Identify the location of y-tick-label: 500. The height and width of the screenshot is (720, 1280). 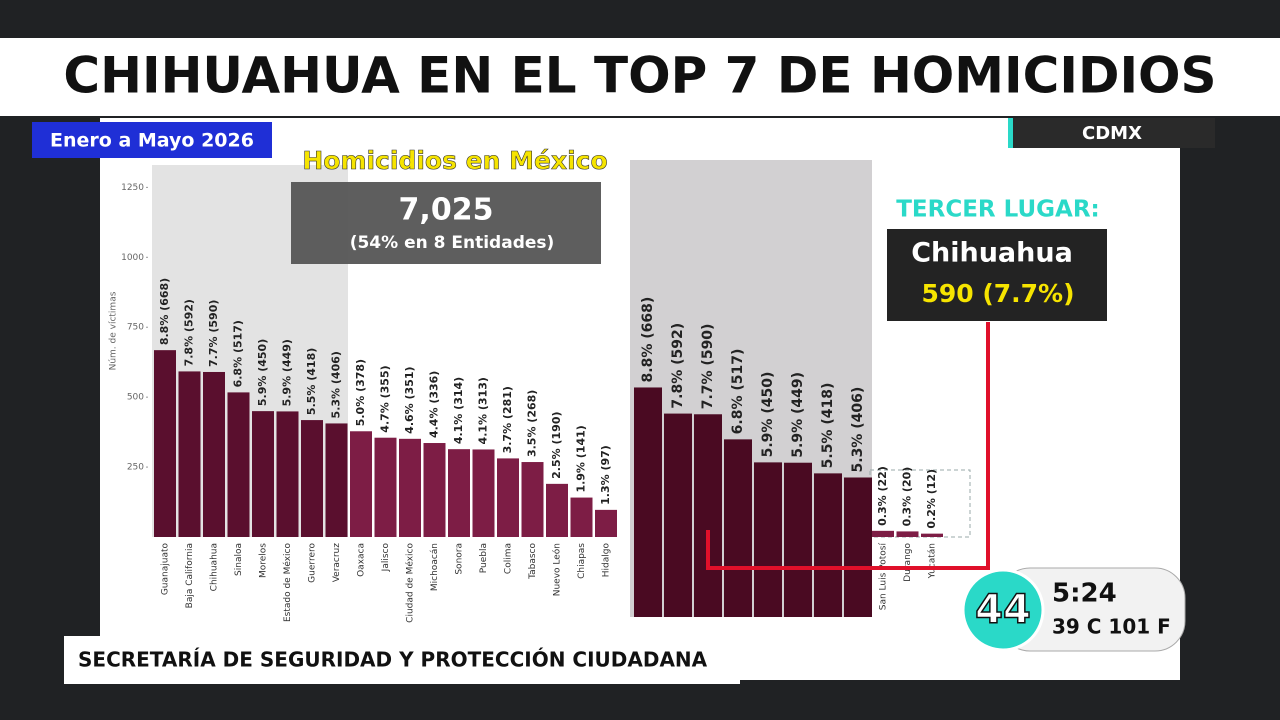
(135, 398).